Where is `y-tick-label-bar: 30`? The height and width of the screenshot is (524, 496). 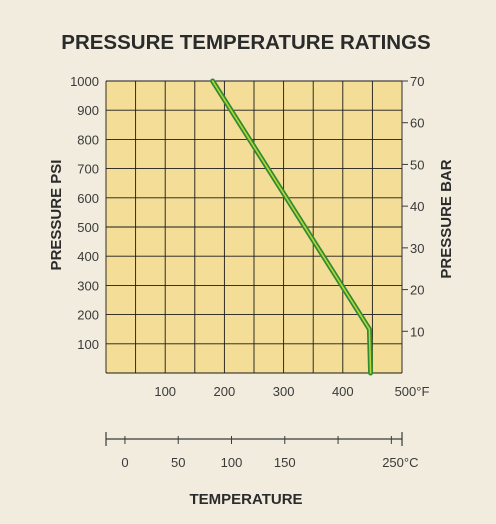
y-tick-label-bar: 30 is located at coordinates (417, 248).